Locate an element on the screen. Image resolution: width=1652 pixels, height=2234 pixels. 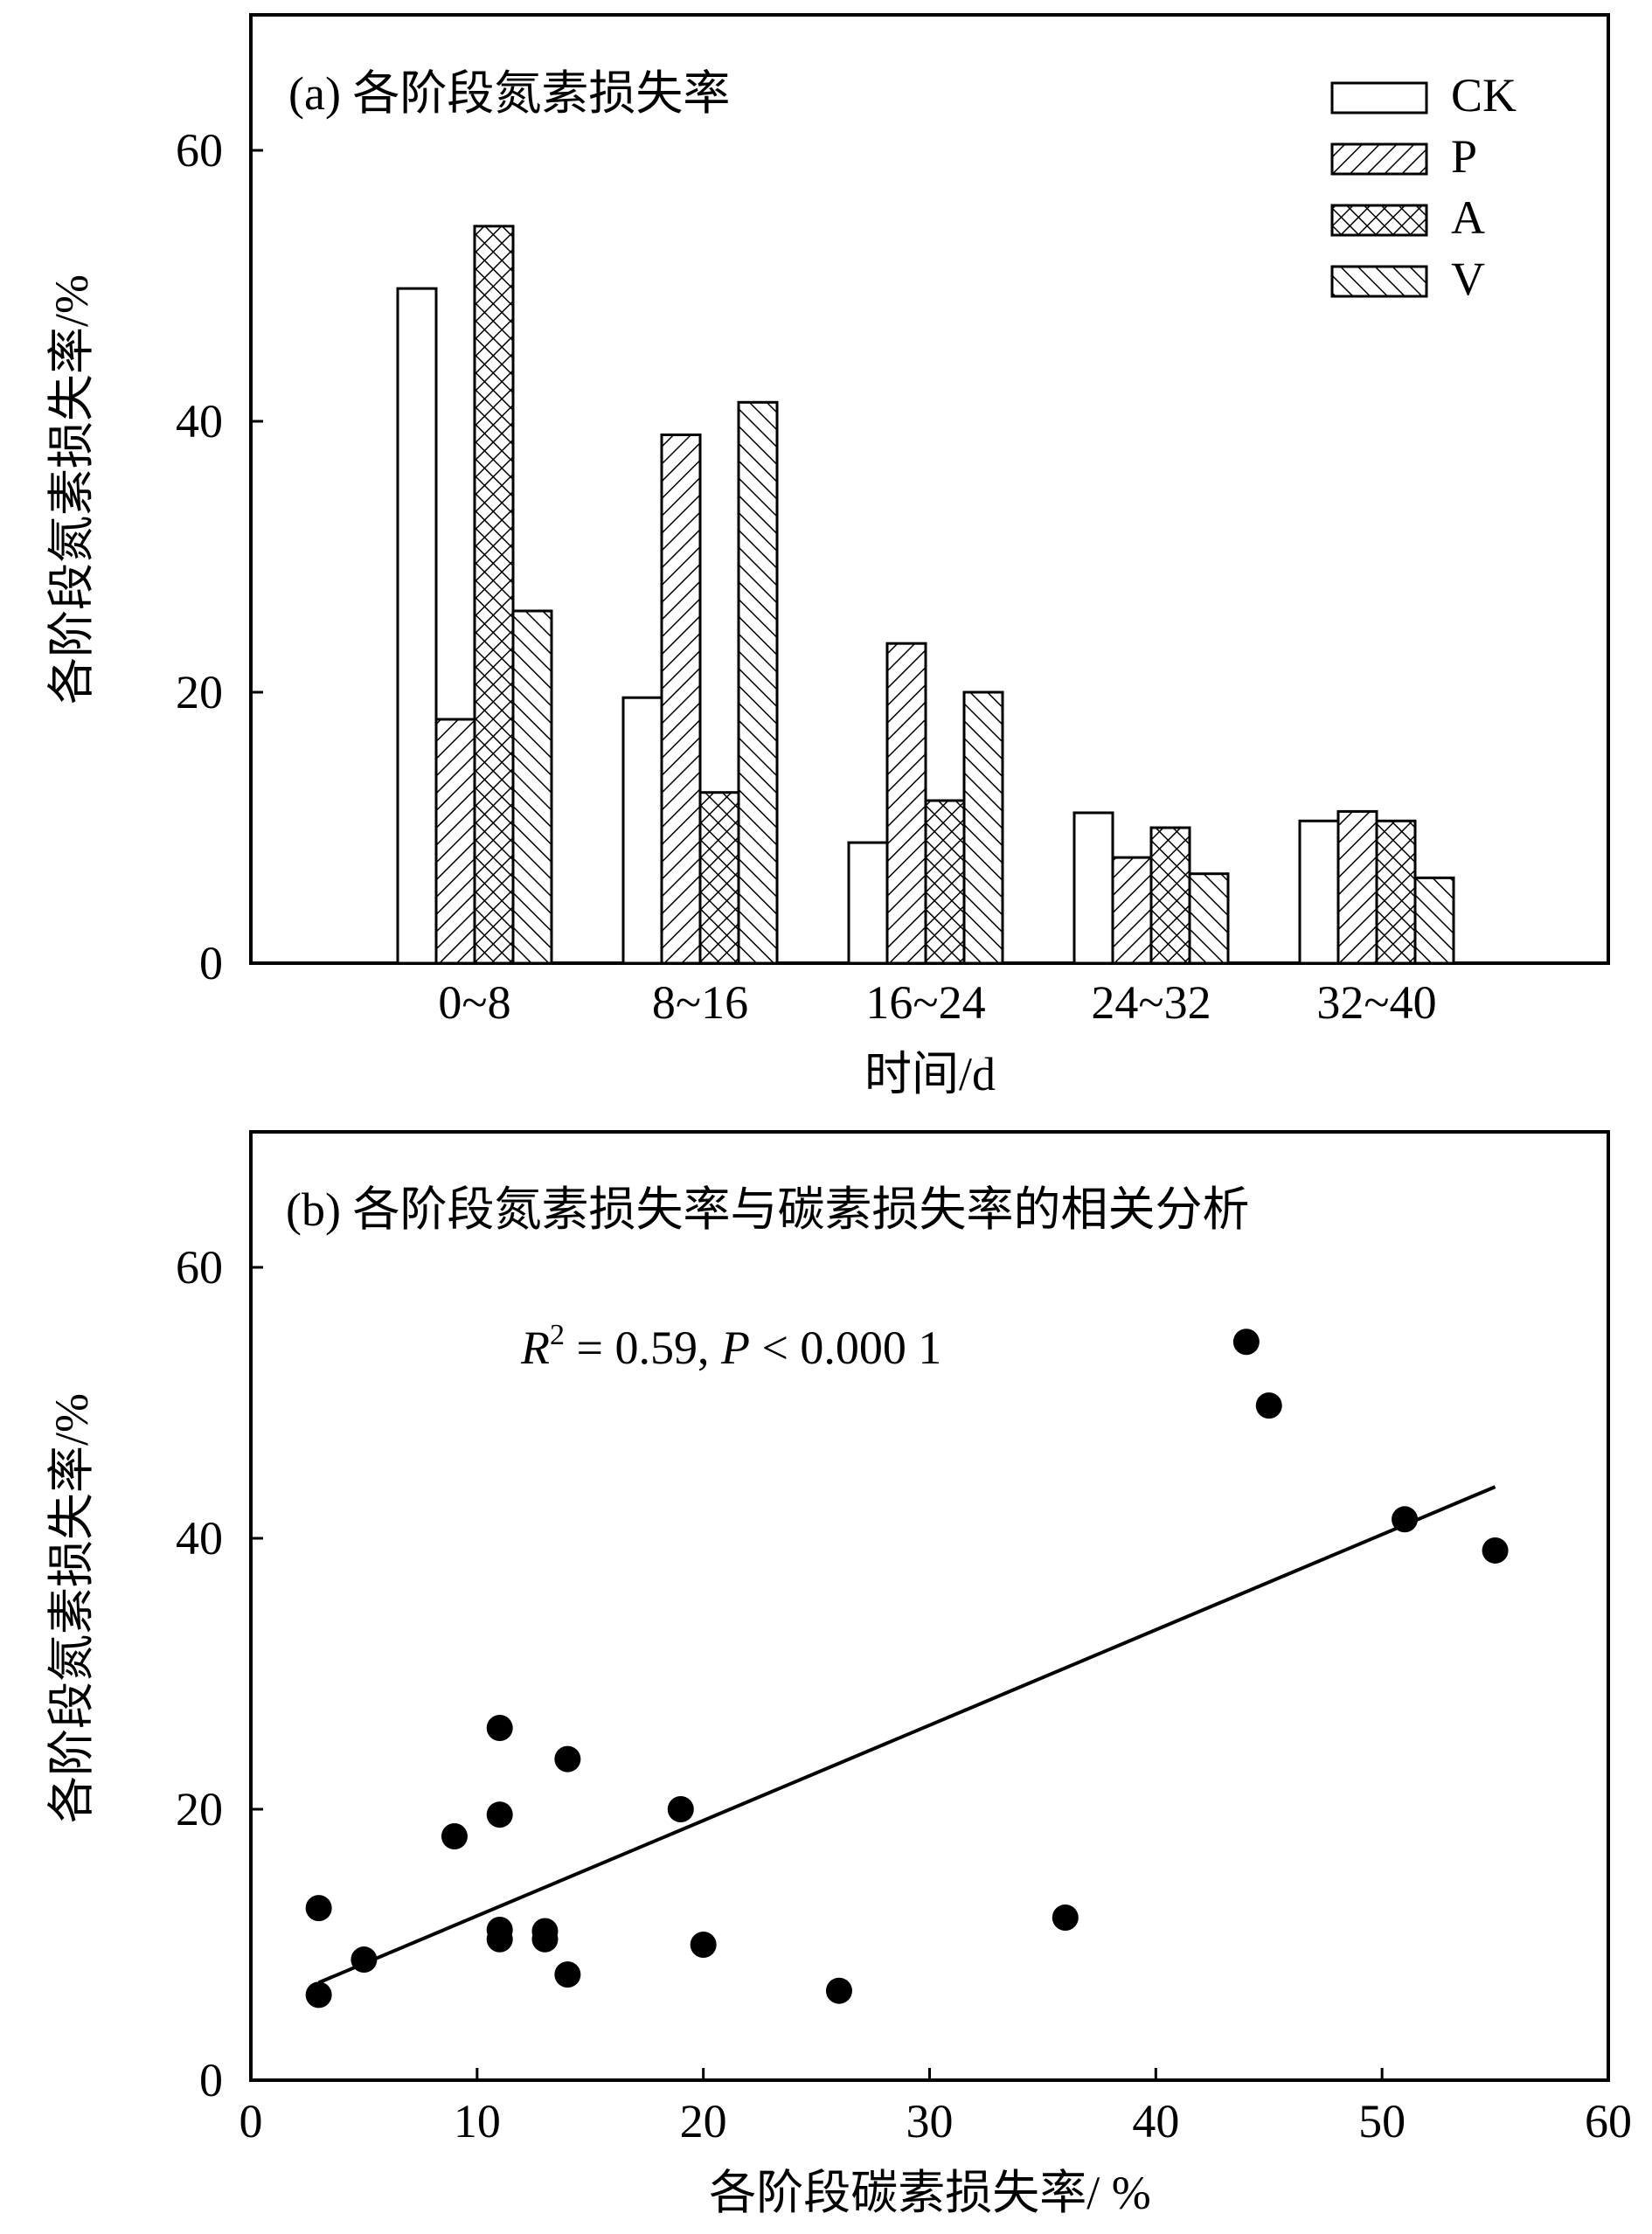
panel-a-legend: CK PAV is located at coordinates (1424, 187).